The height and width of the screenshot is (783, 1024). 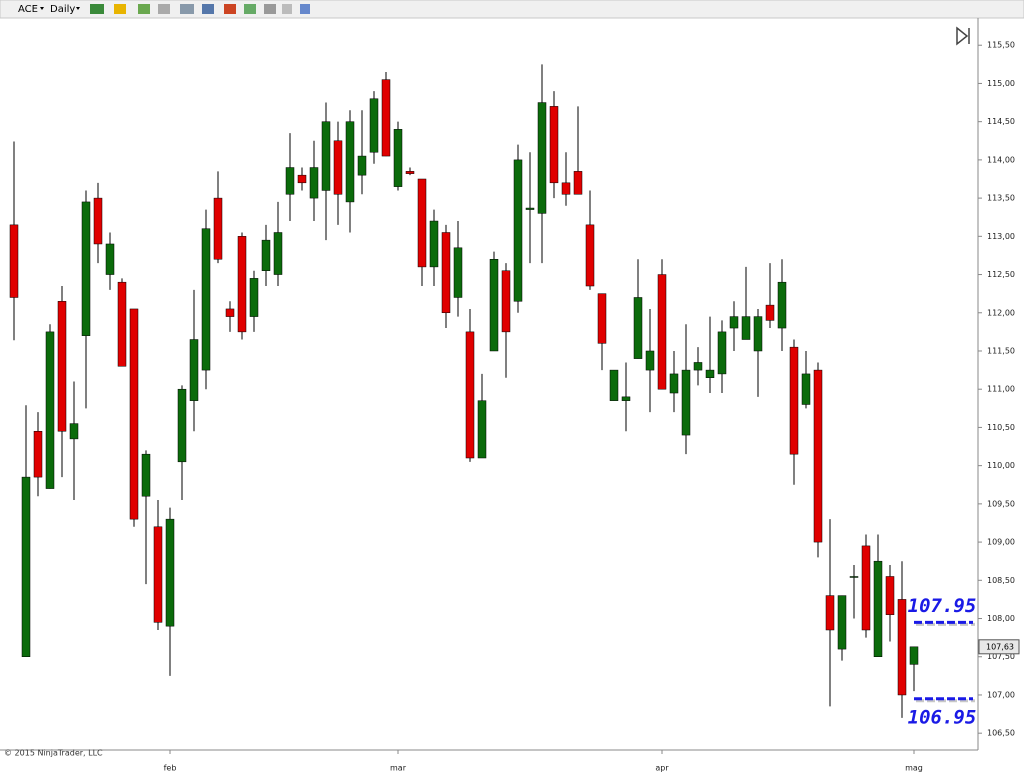 What do you see at coordinates (1001, 733) in the screenshot?
I see `y-tick-label: 106,50` at bounding box center [1001, 733].